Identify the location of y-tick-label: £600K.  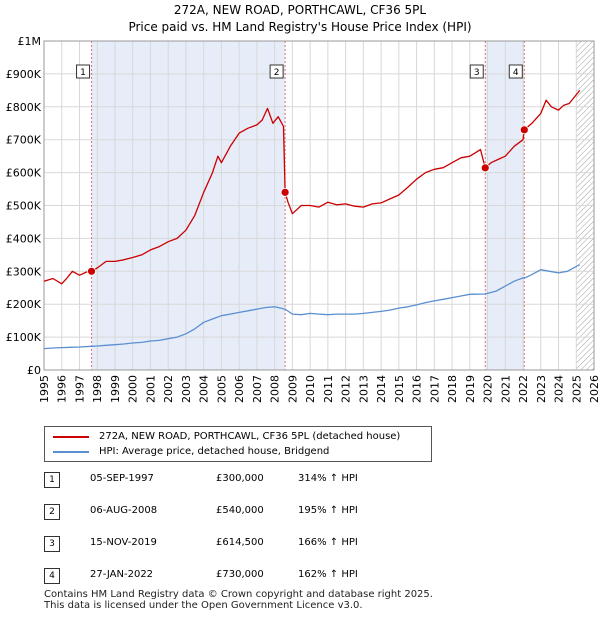
(24, 173).